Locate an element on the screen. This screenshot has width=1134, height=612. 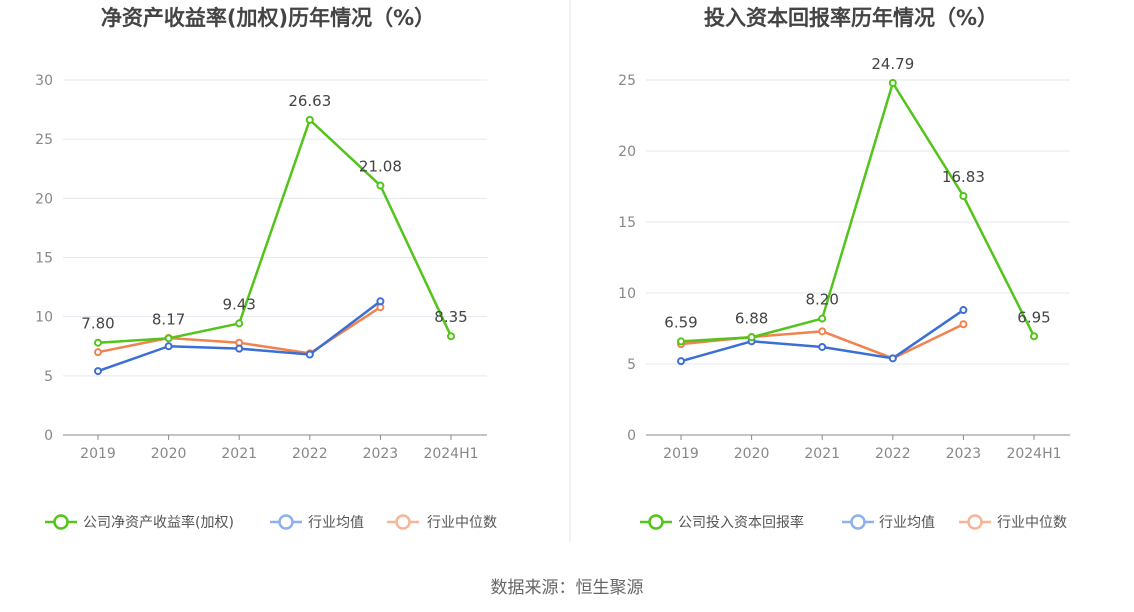
data-label: 8.17 is located at coordinates (168, 319).